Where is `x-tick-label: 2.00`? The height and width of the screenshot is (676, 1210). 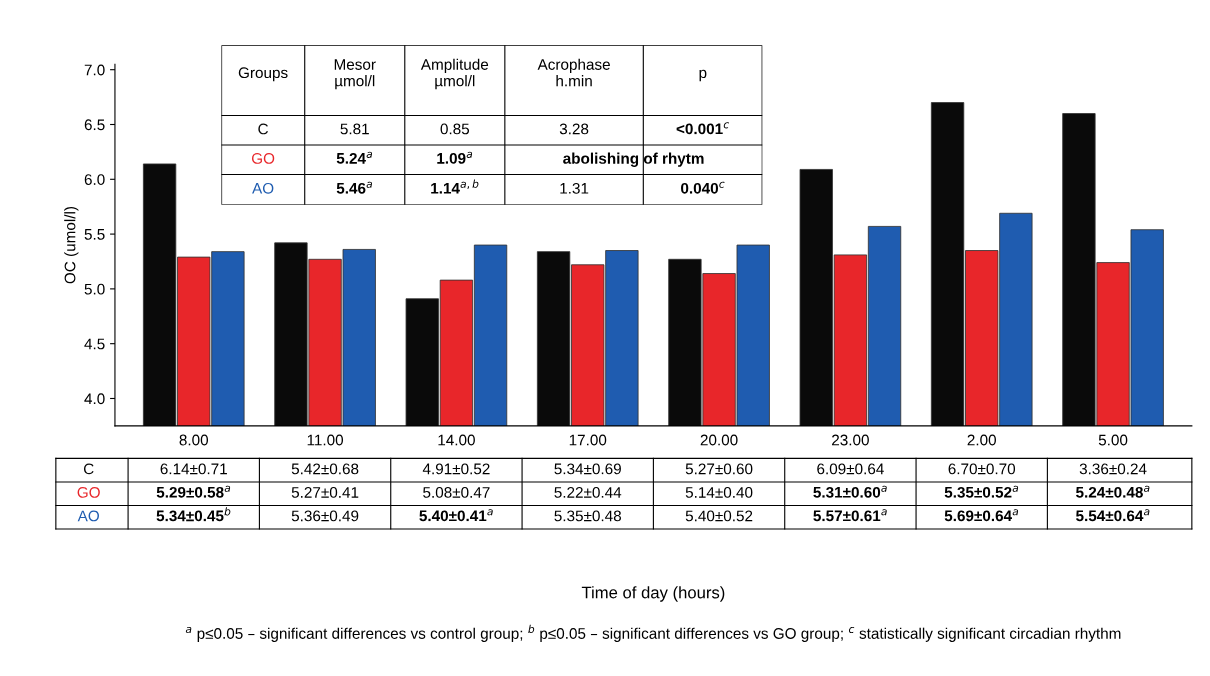
x-tick-label: 2.00 is located at coordinates (981, 440).